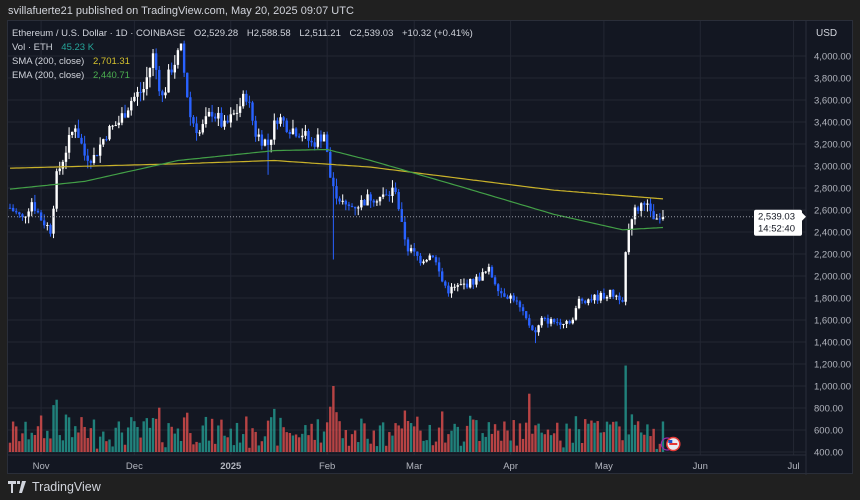 The height and width of the screenshot is (500, 860). Describe the element at coordinates (804, 216) in the screenshot. I see `last-price-pointer` at that location.